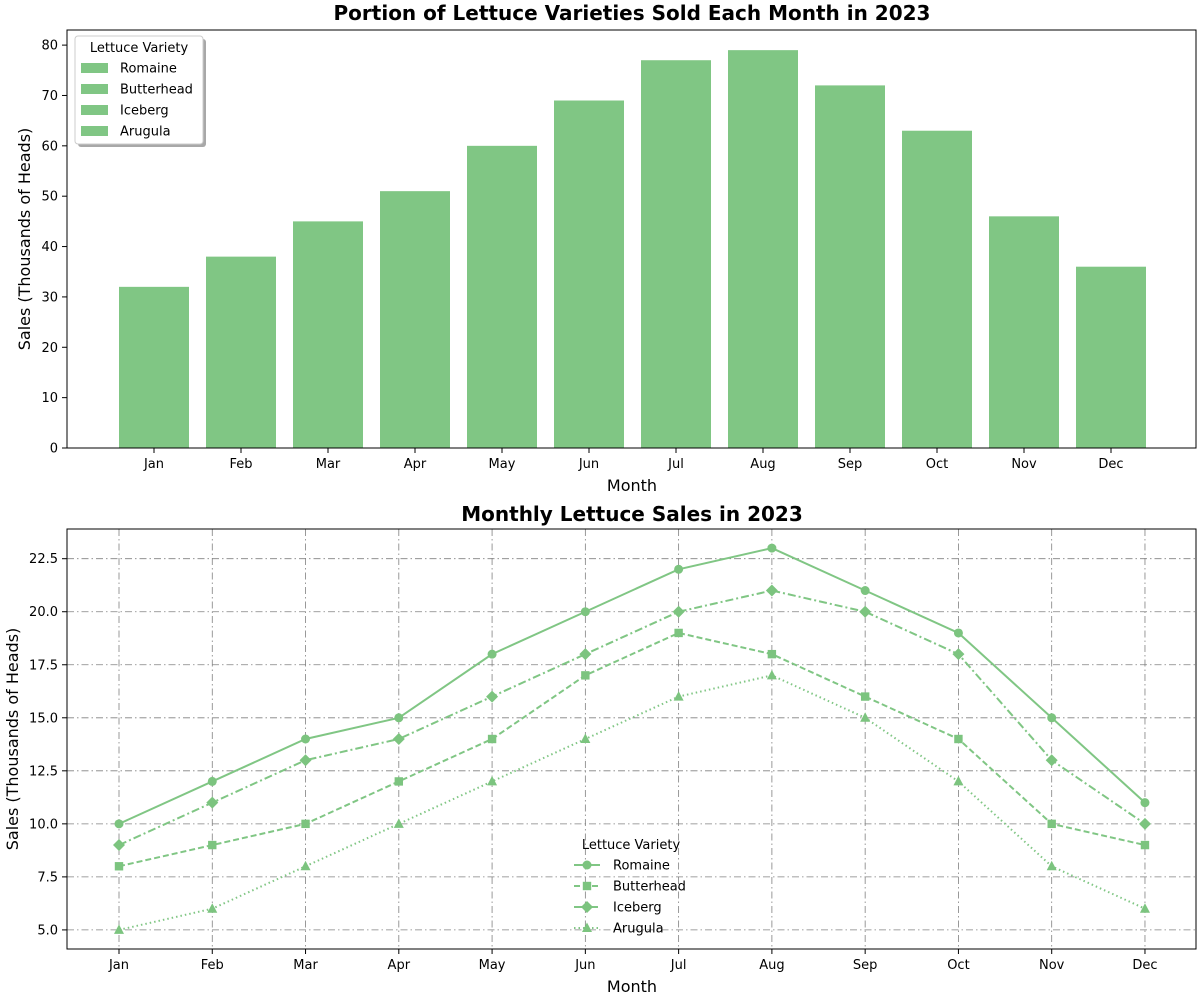 The width and height of the screenshot is (1200, 1000). Describe the element at coordinates (676, 254) in the screenshot. I see `bar-jul` at that location.